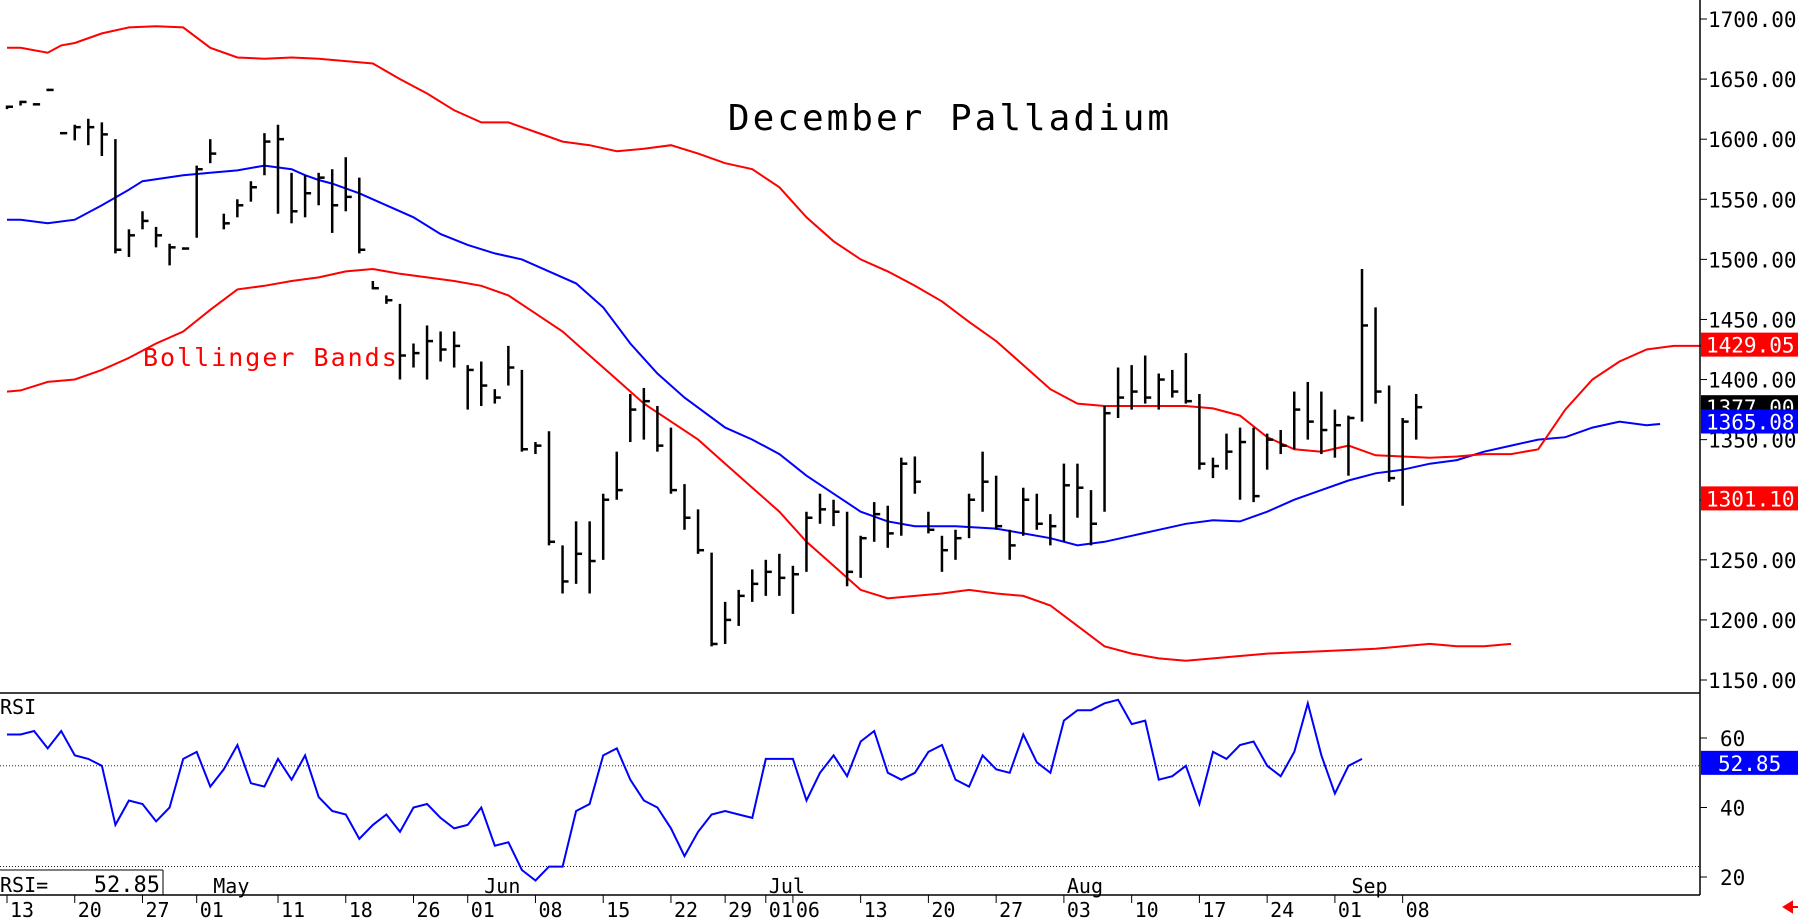 The width and height of the screenshot is (1798, 924). What do you see at coordinates (1752, 20) in the screenshot?
I see `price-y-tick-label: 1700.00` at bounding box center [1752, 20].